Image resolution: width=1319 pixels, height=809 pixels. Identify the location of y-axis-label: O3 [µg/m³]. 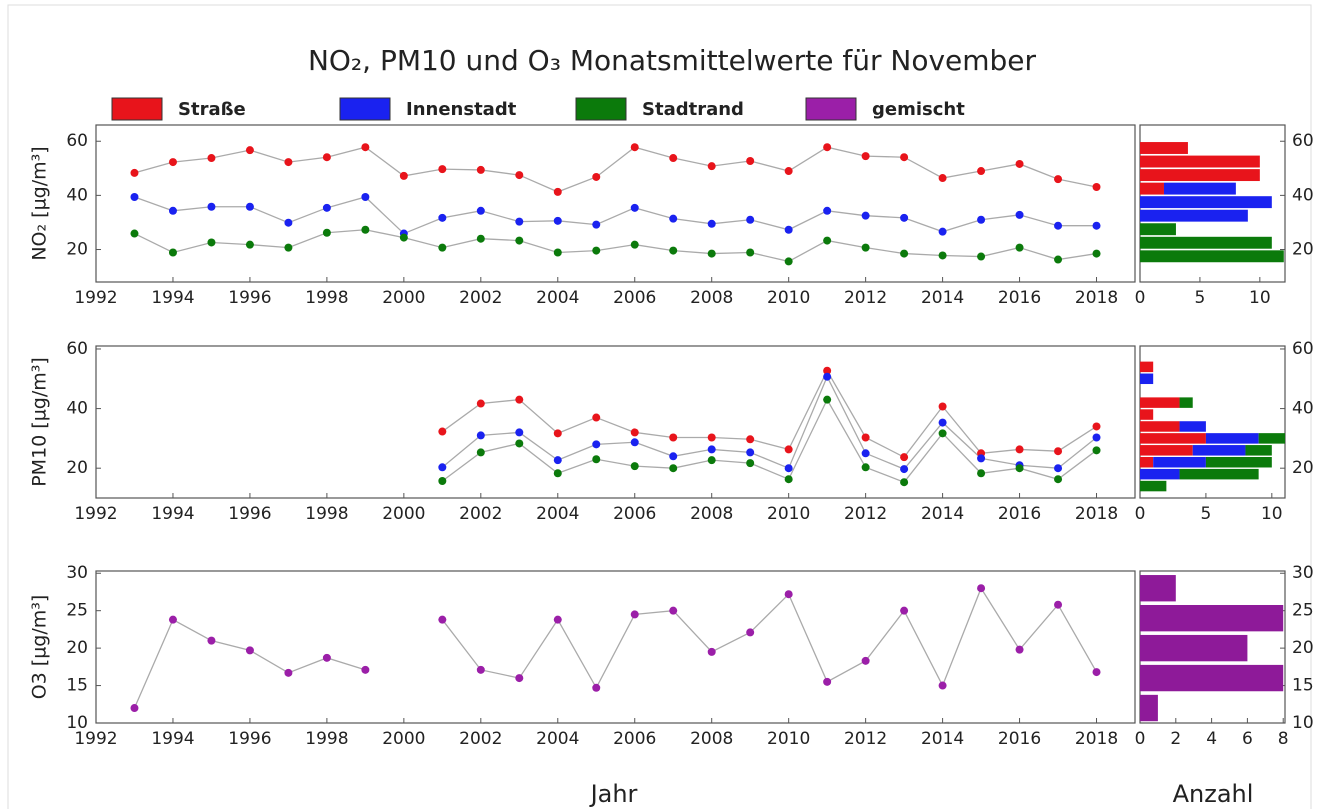
(40, 647).